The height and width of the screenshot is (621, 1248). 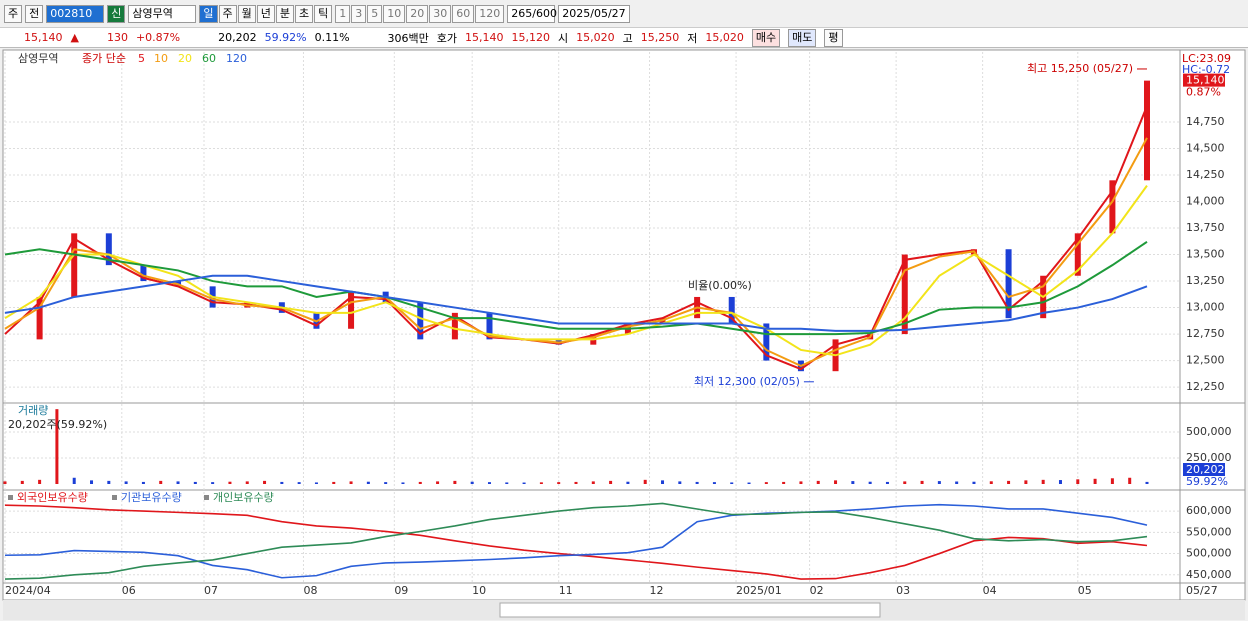 I want to click on period: 월, so click(x=246, y=13).